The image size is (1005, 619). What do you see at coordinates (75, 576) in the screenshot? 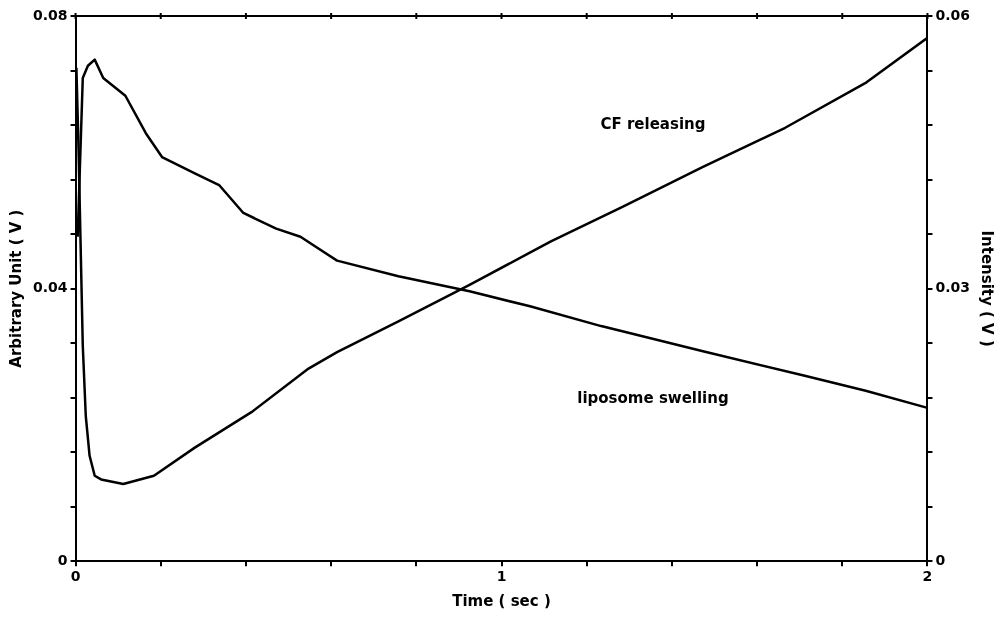
I see `x-tick-label: 0` at bounding box center [75, 576].